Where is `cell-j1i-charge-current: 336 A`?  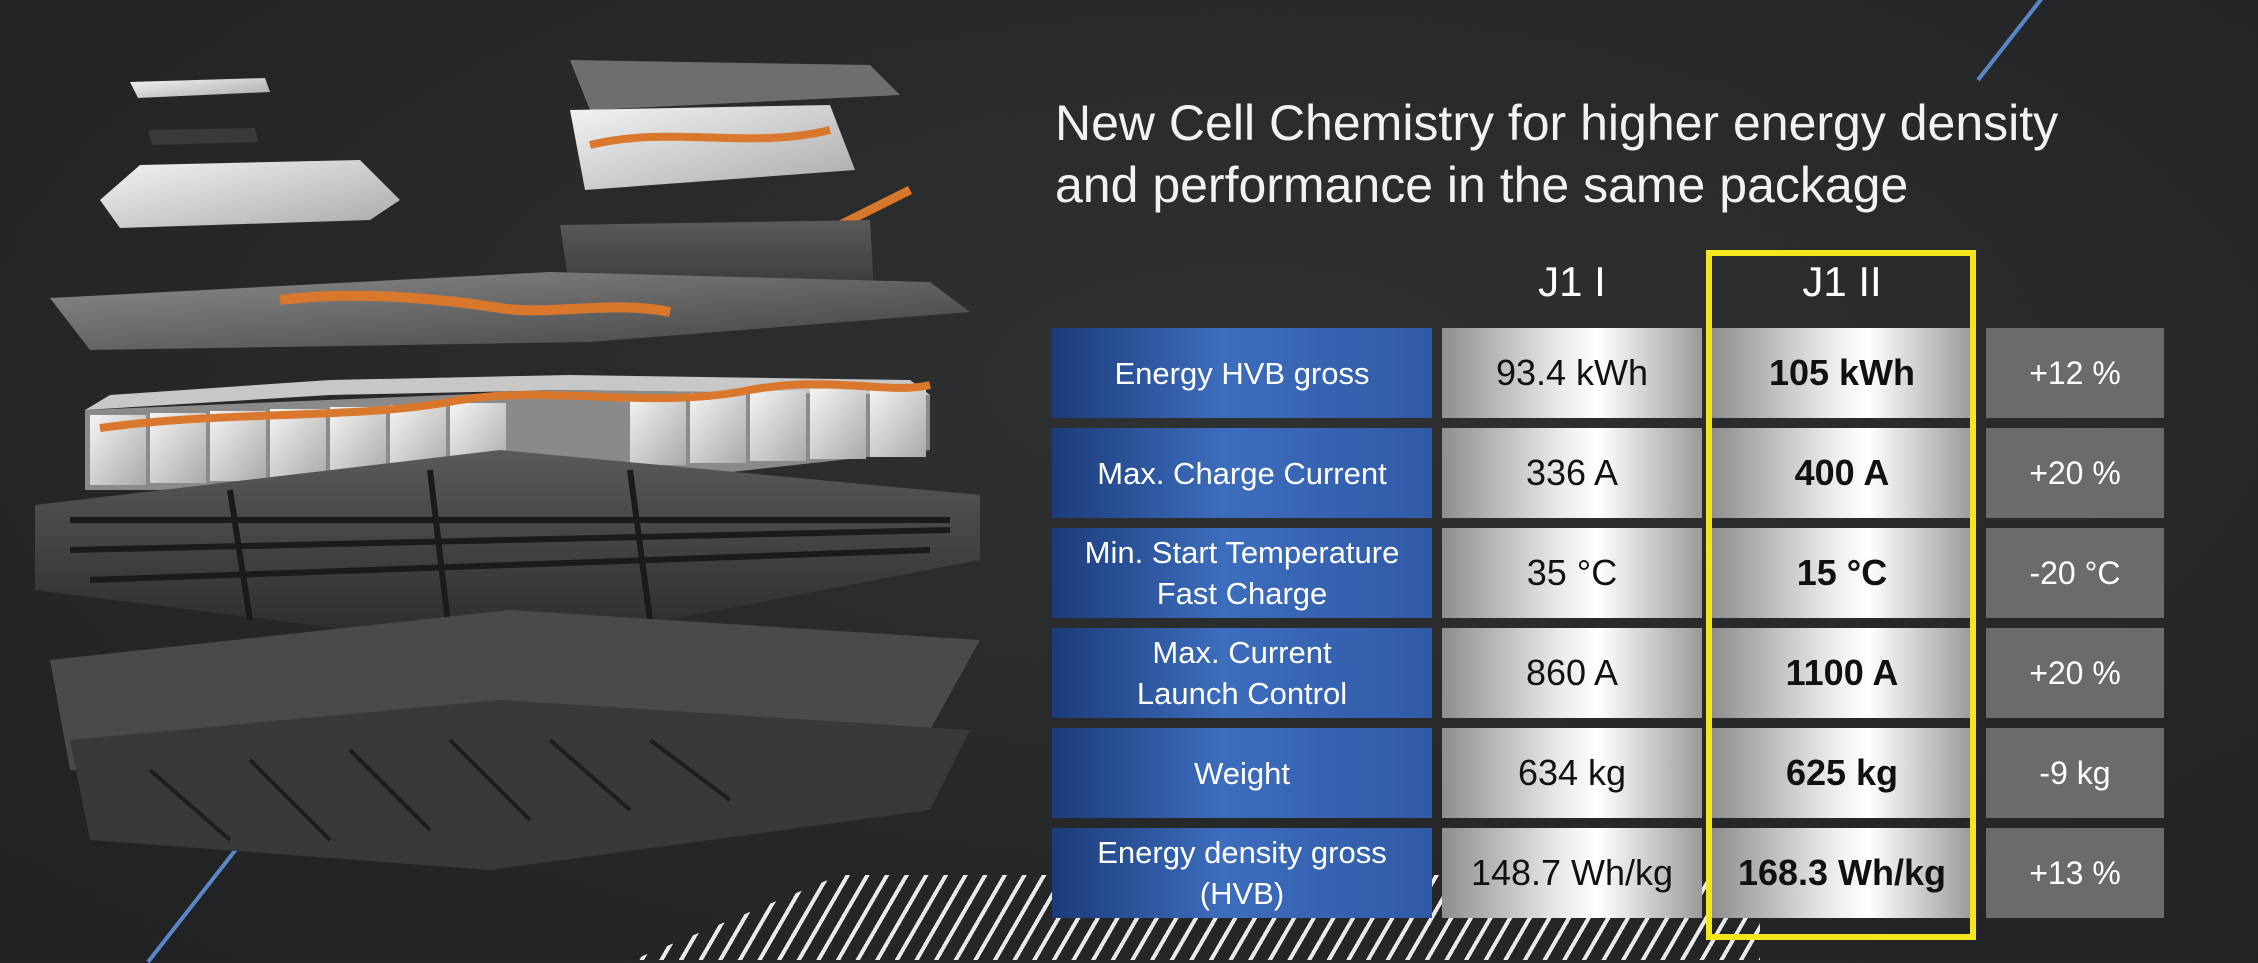
cell-j1i-charge-current: 336 A is located at coordinates (1572, 473).